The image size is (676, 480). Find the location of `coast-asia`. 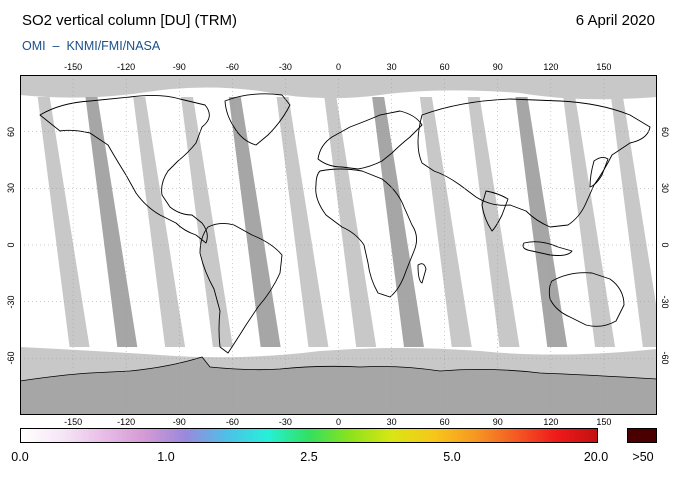

coast-asia is located at coordinates (534, 163).